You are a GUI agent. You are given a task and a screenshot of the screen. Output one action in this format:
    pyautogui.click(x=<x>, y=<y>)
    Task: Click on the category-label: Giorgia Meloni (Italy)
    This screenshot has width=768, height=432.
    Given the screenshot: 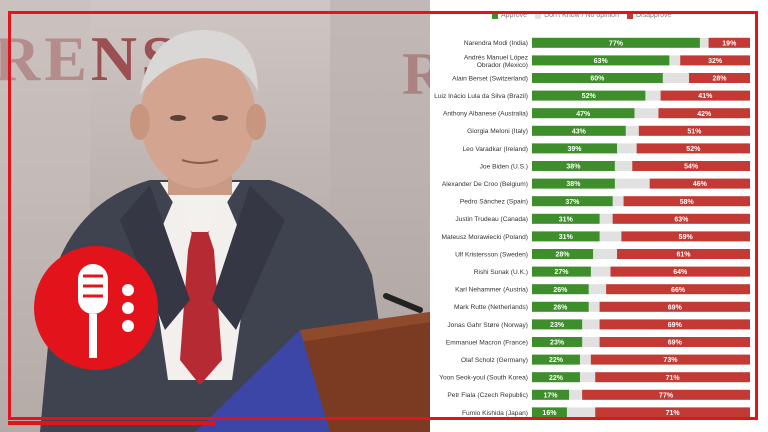 What is the action you would take?
    pyautogui.click(x=497, y=131)
    